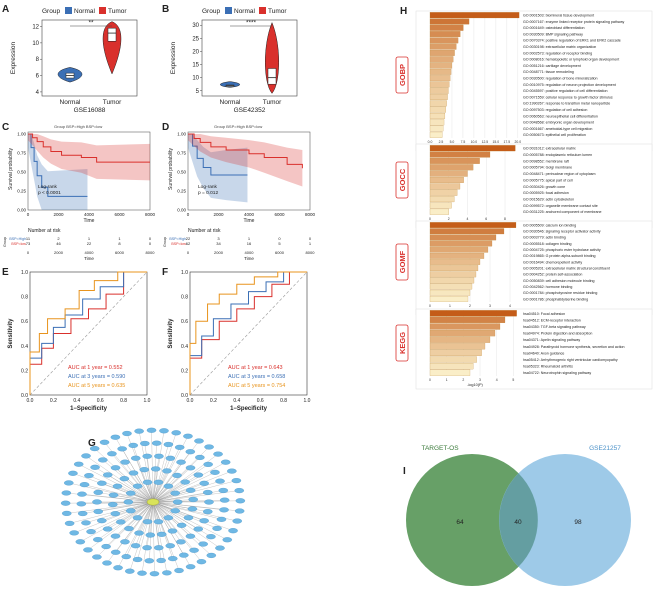 This screenshot has height=597, width=655. I want to click on box-tumor, so click(112, 34).